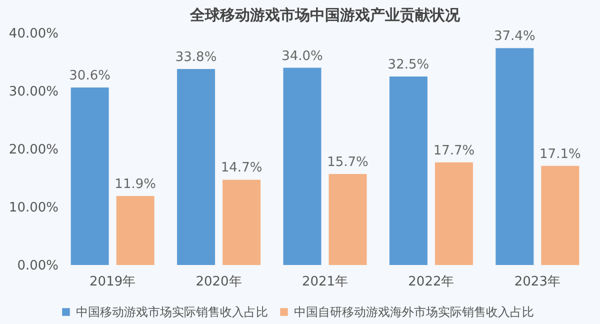  Describe the element at coordinates (135, 184) in the screenshot. I see `data-label: 11.9%` at that location.